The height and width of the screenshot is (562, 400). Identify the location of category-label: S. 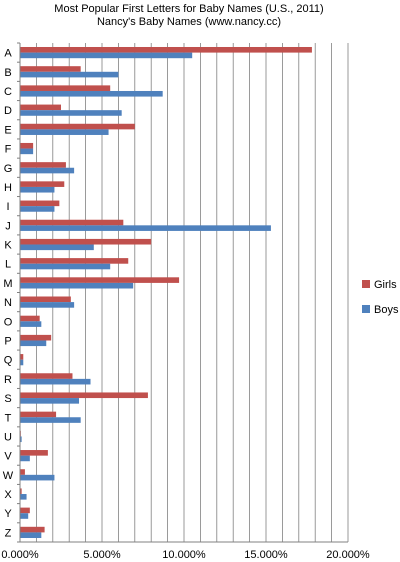
(7, 399).